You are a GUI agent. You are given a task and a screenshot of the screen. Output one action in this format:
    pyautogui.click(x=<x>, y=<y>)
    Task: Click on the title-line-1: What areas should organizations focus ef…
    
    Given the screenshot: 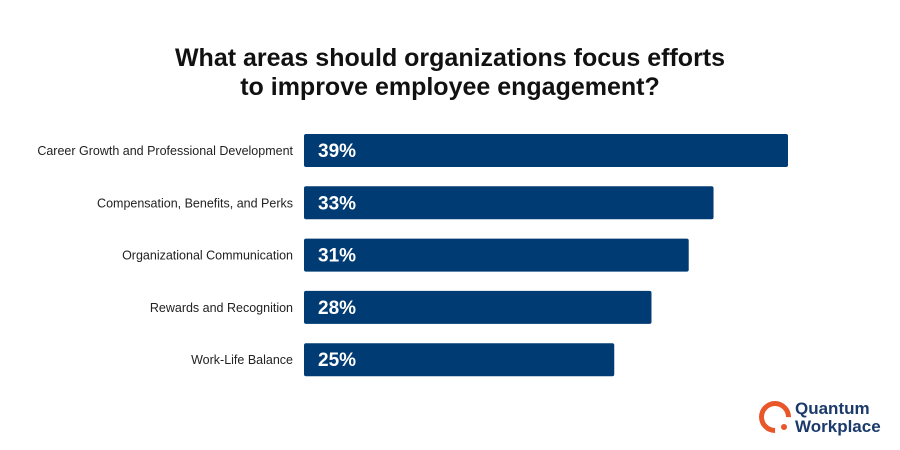 What is the action you would take?
    pyautogui.click(x=450, y=58)
    